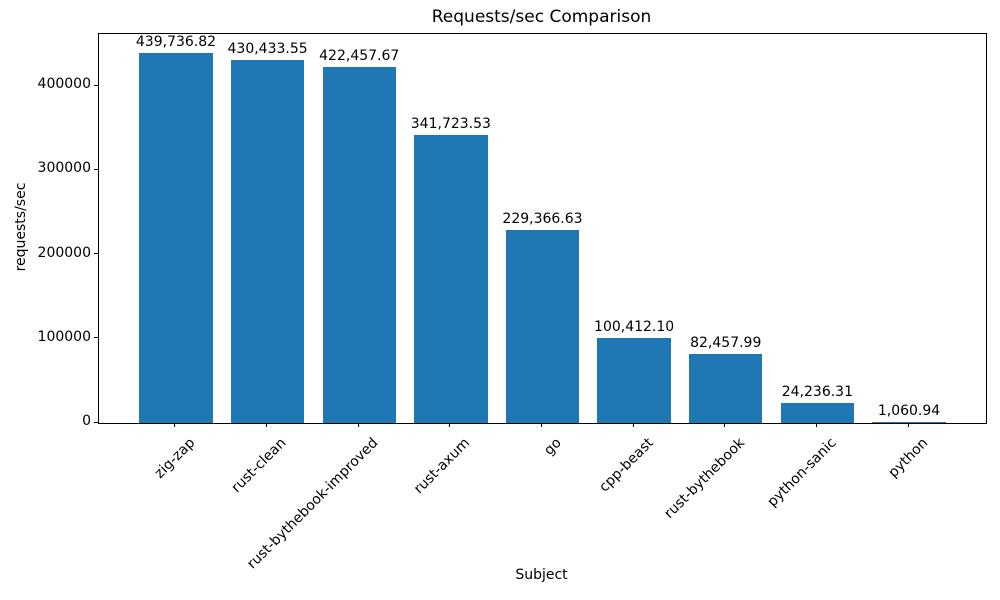 This screenshot has width=1000, height=600. What do you see at coordinates (634, 327) in the screenshot?
I see `bar-value-label: 100,412.10` at bounding box center [634, 327].